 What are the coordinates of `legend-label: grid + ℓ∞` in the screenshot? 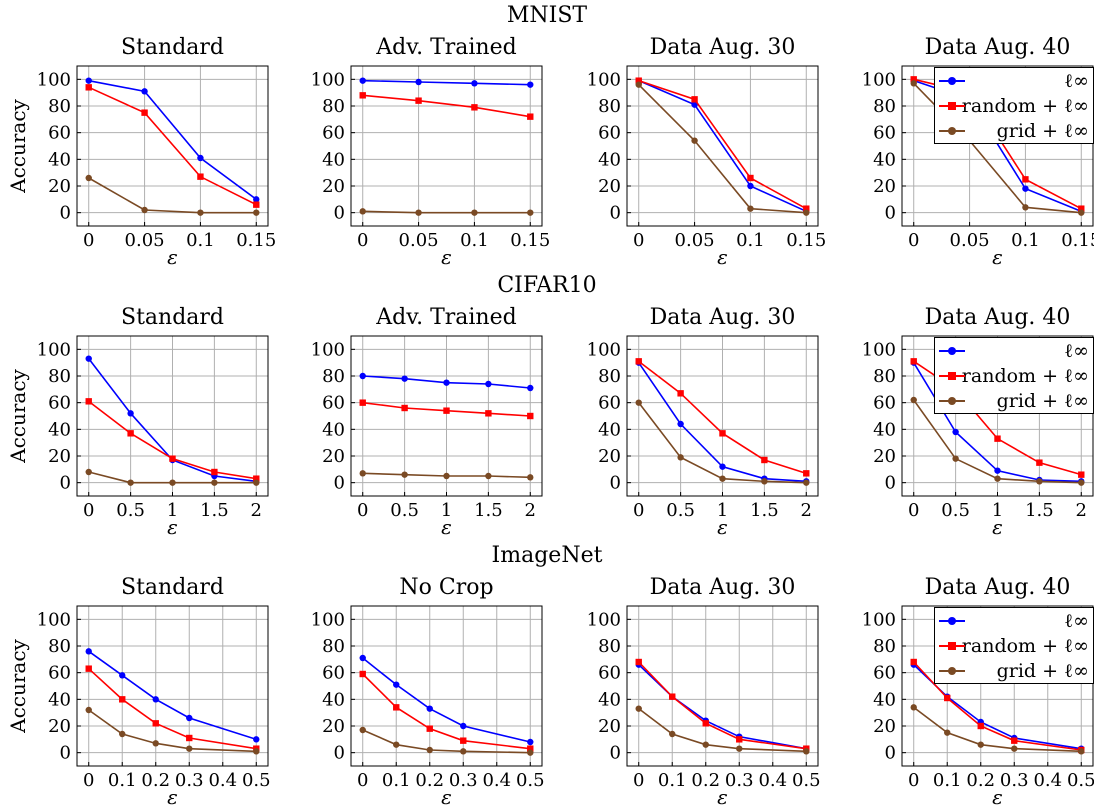 It's located at (1042, 400).